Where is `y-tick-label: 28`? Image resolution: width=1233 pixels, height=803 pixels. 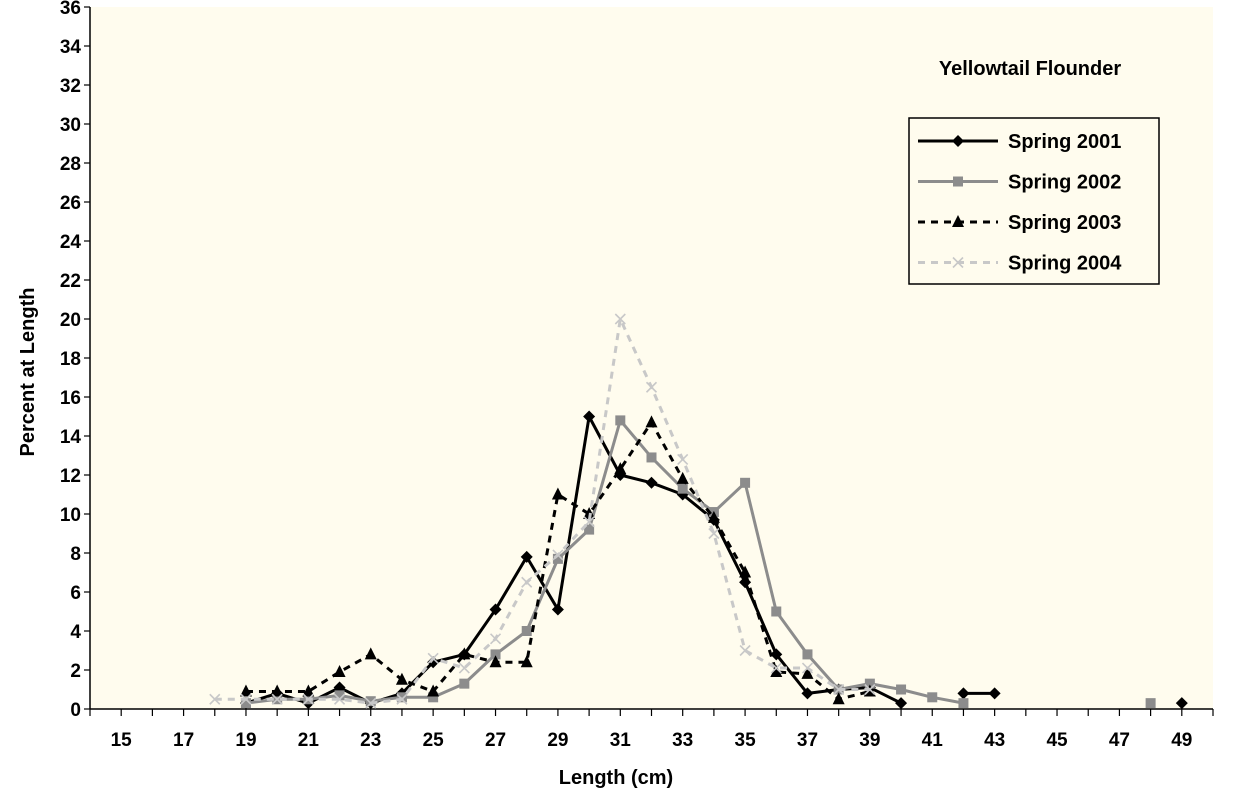 y-tick-label: 28 is located at coordinates (70, 164).